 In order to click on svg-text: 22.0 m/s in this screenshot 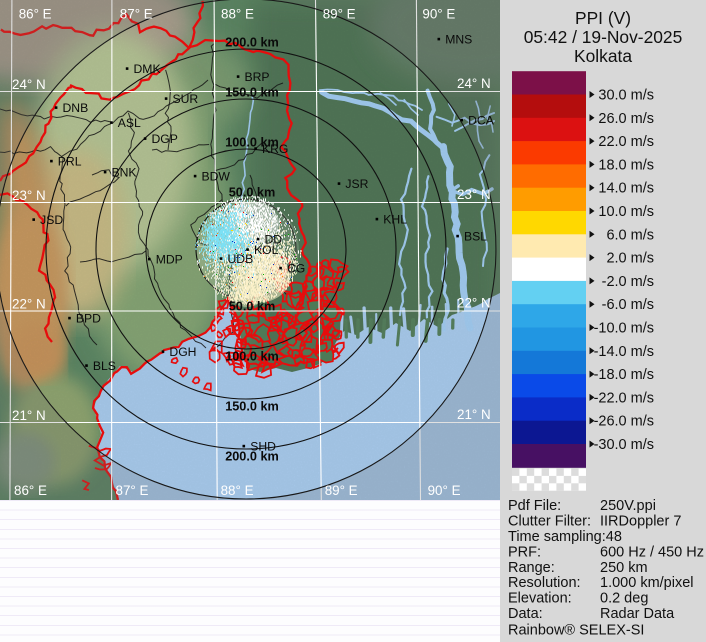, I will do `click(626, 142)`.